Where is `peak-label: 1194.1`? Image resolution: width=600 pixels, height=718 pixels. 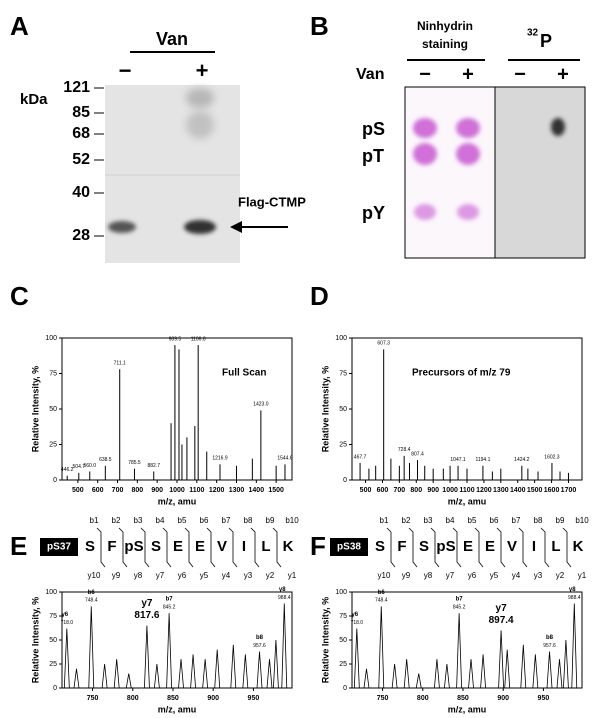
peak-label: 1194.1 is located at coordinates (482, 460).